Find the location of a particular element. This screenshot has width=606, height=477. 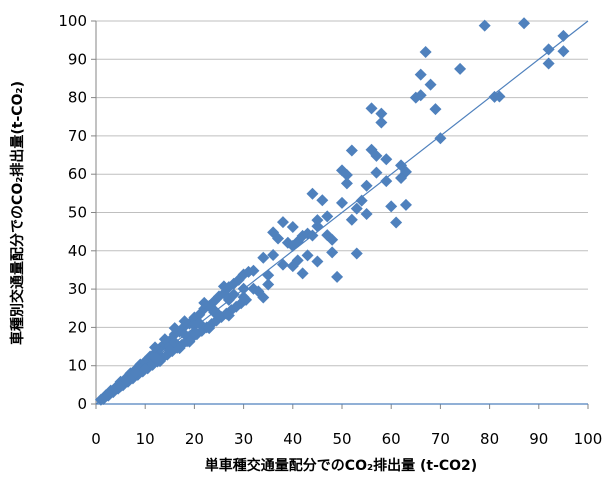

x-tick-label: 90 is located at coordinates (538, 439).